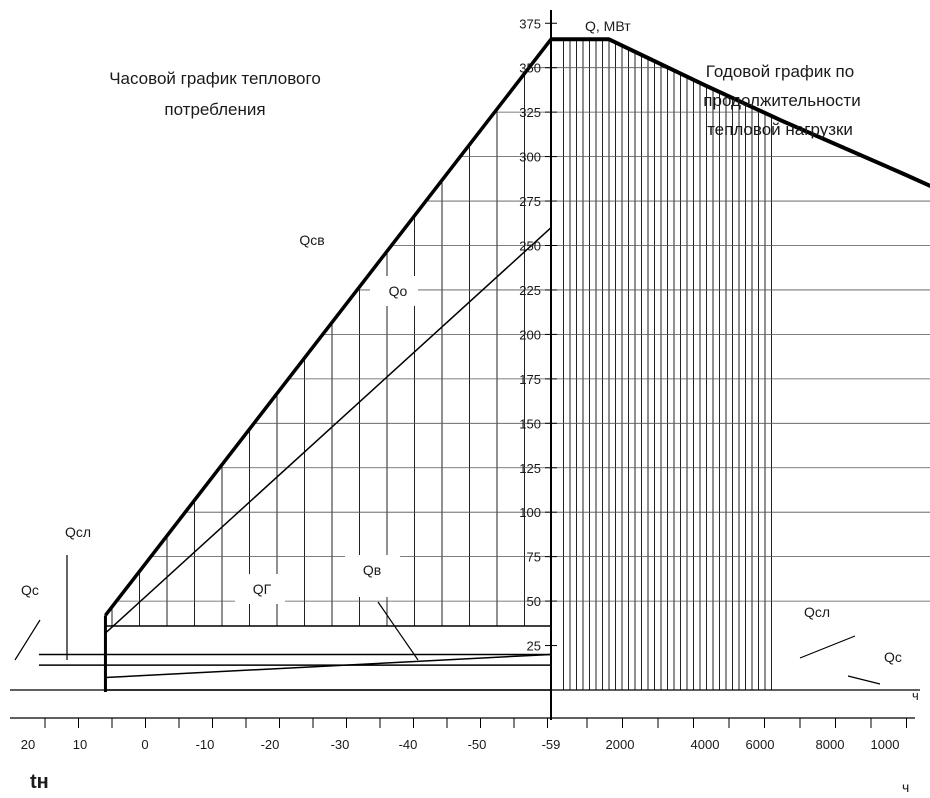 The height and width of the screenshot is (798, 930). Describe the element at coordinates (830, 744) in the screenshot. I see `x-tick-label-right: 8000` at that location.